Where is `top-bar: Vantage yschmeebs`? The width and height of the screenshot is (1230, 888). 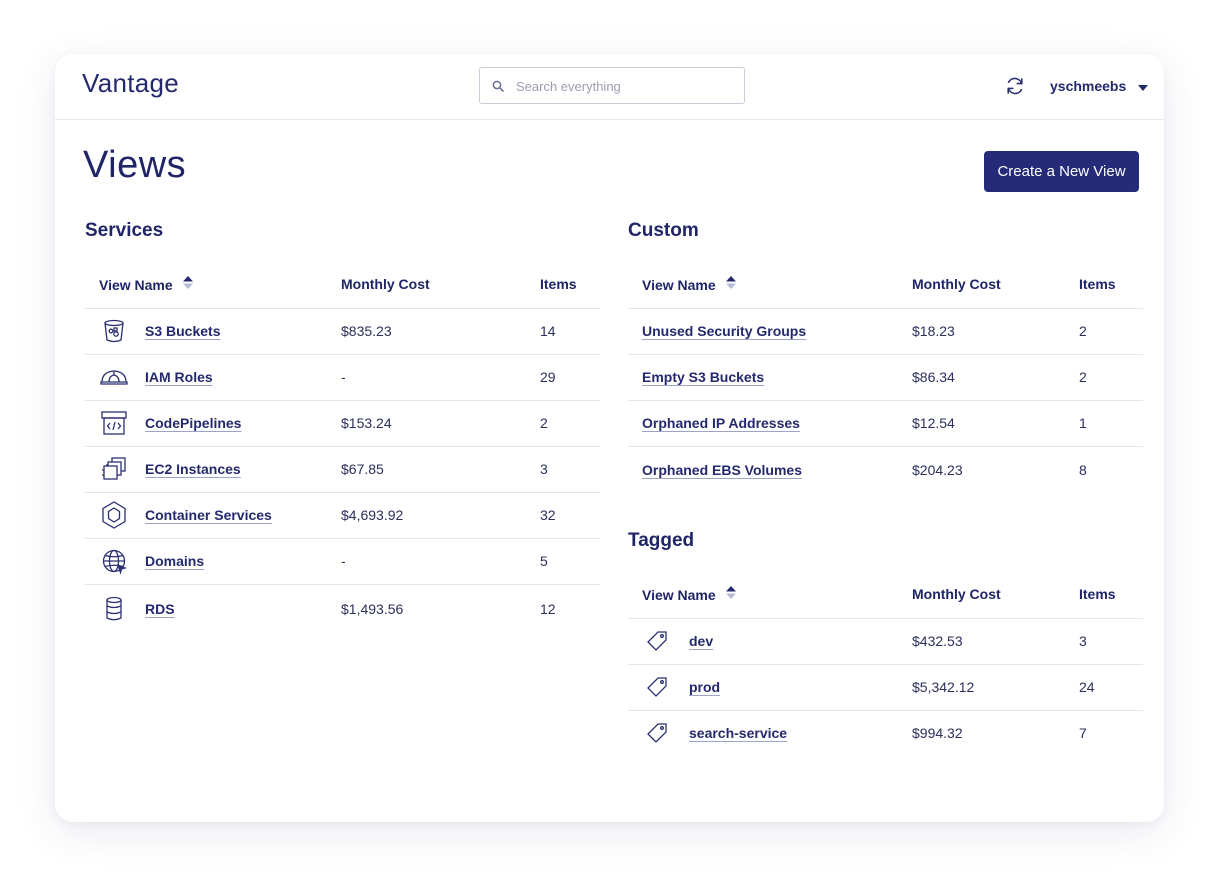 top-bar: Vantage yschmeebs is located at coordinates (609, 87).